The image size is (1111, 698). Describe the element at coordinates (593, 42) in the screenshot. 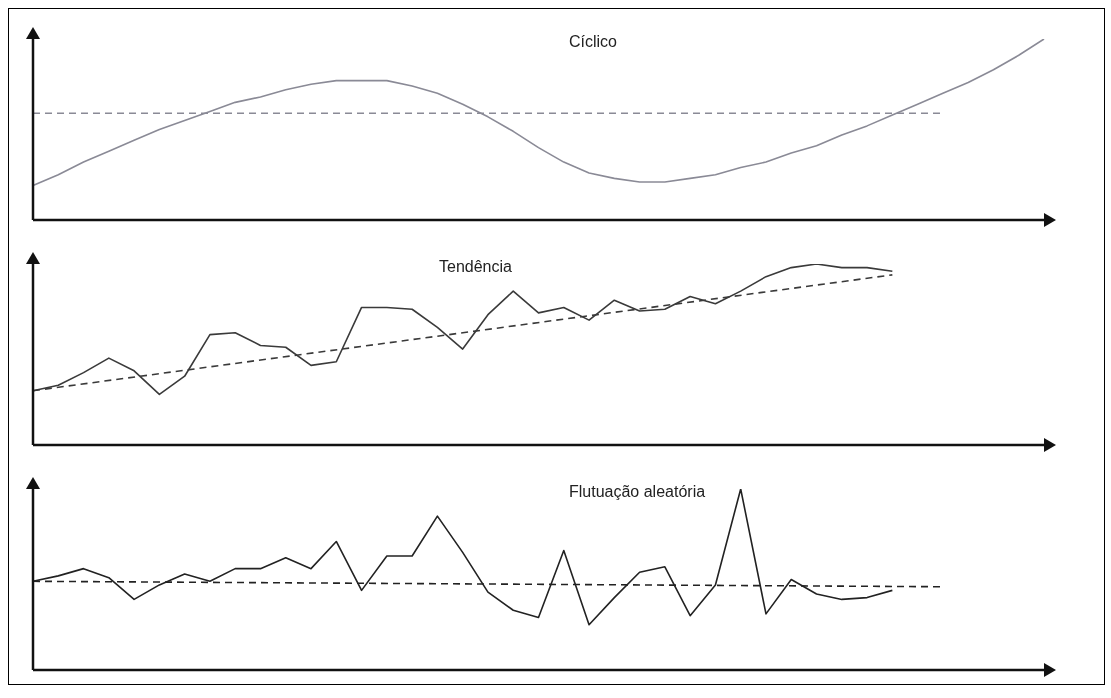

I see `chart-title: Cíclico` at that location.